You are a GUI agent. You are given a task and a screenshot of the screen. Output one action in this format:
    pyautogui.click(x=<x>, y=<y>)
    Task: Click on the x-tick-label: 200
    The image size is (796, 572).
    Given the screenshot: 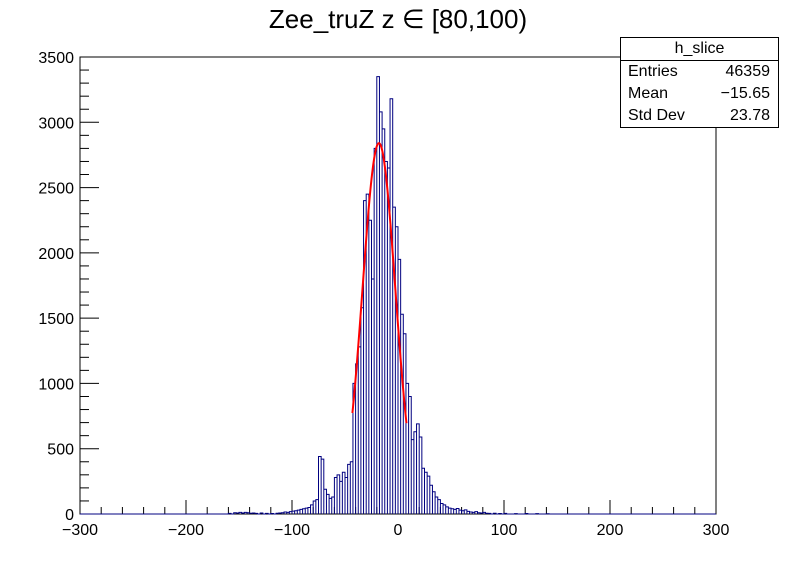 What is the action you would take?
    pyautogui.click(x=610, y=530)
    